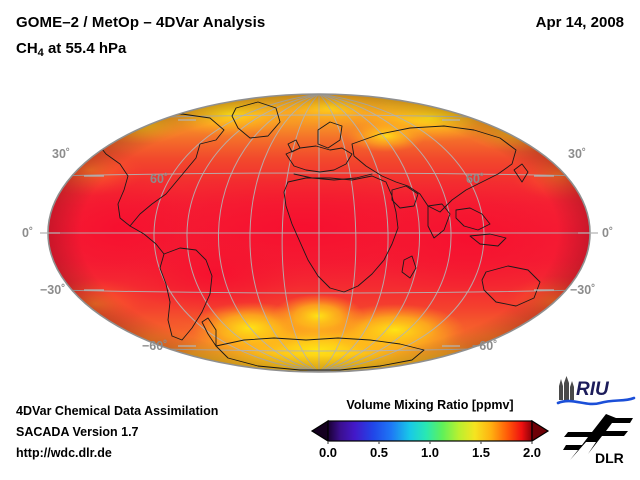 The height and width of the screenshot is (480, 640). I want to click on colorbar-ramp, so click(430, 431).